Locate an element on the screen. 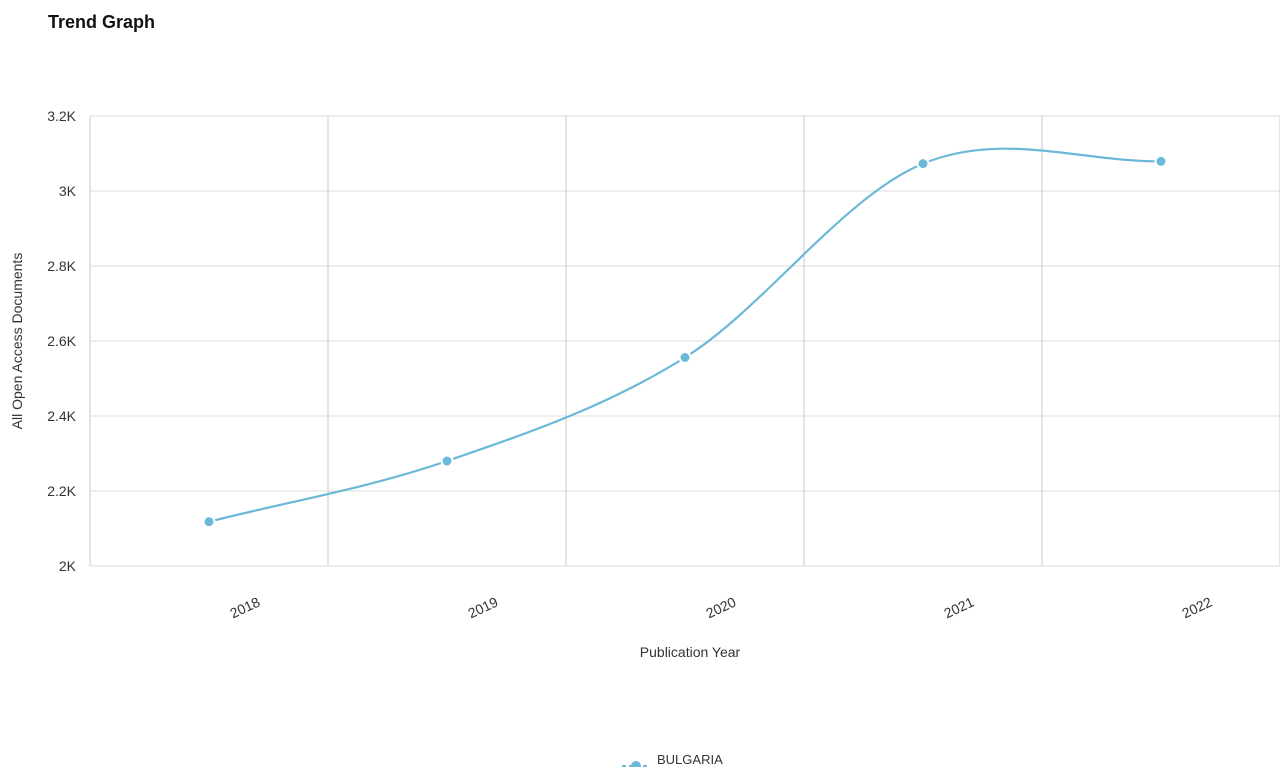  legend: BULGARIA is located at coordinates (672, 759).